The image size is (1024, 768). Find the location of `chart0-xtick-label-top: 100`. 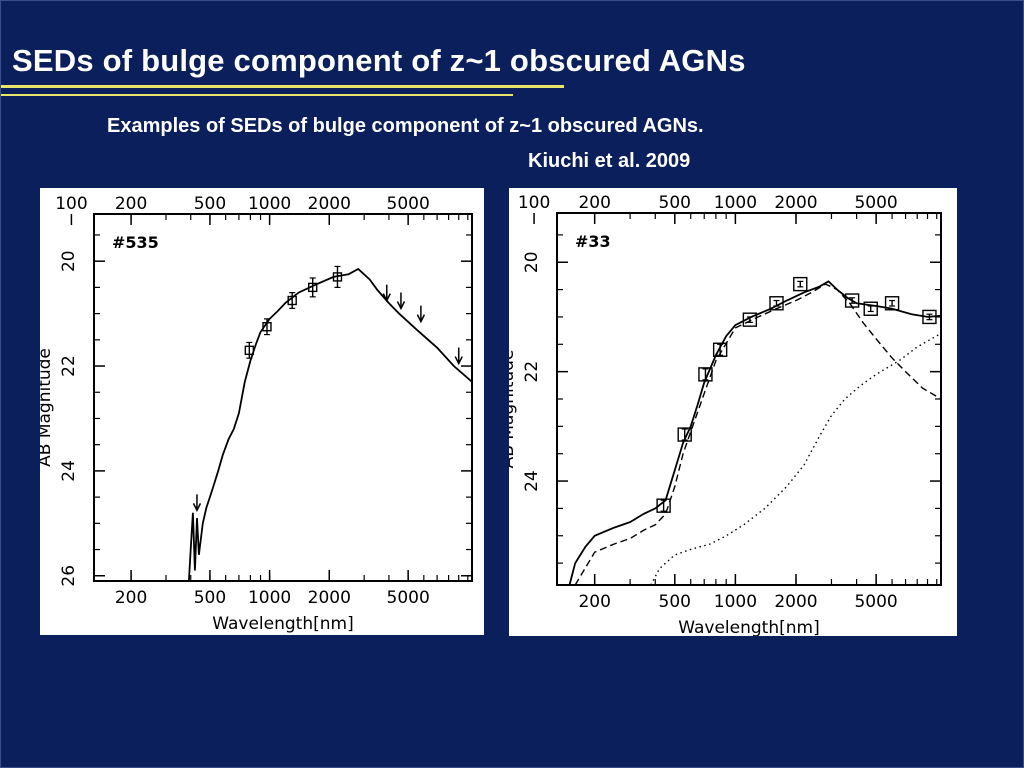

chart0-xtick-label-top: 100 is located at coordinates (71, 204).